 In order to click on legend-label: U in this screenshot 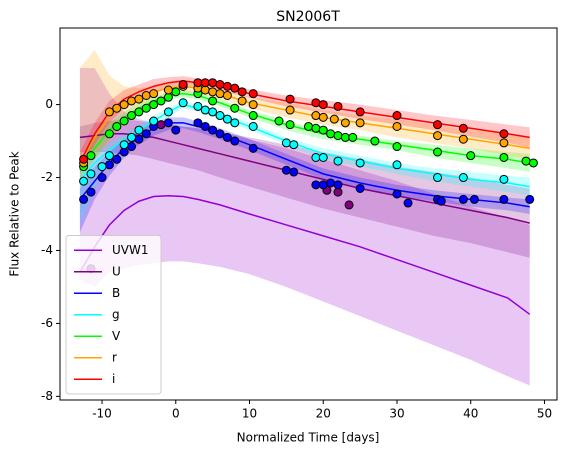, I will do `click(116, 271)`.